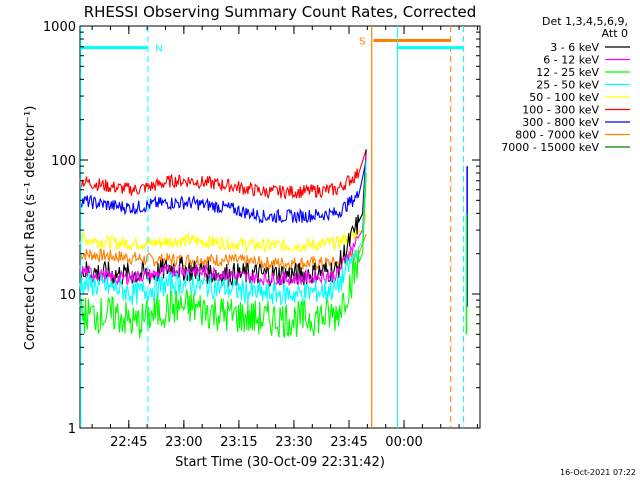  What do you see at coordinates (550, 147) in the screenshot?
I see `legend-label: 7000 - 15000 keV` at bounding box center [550, 147].